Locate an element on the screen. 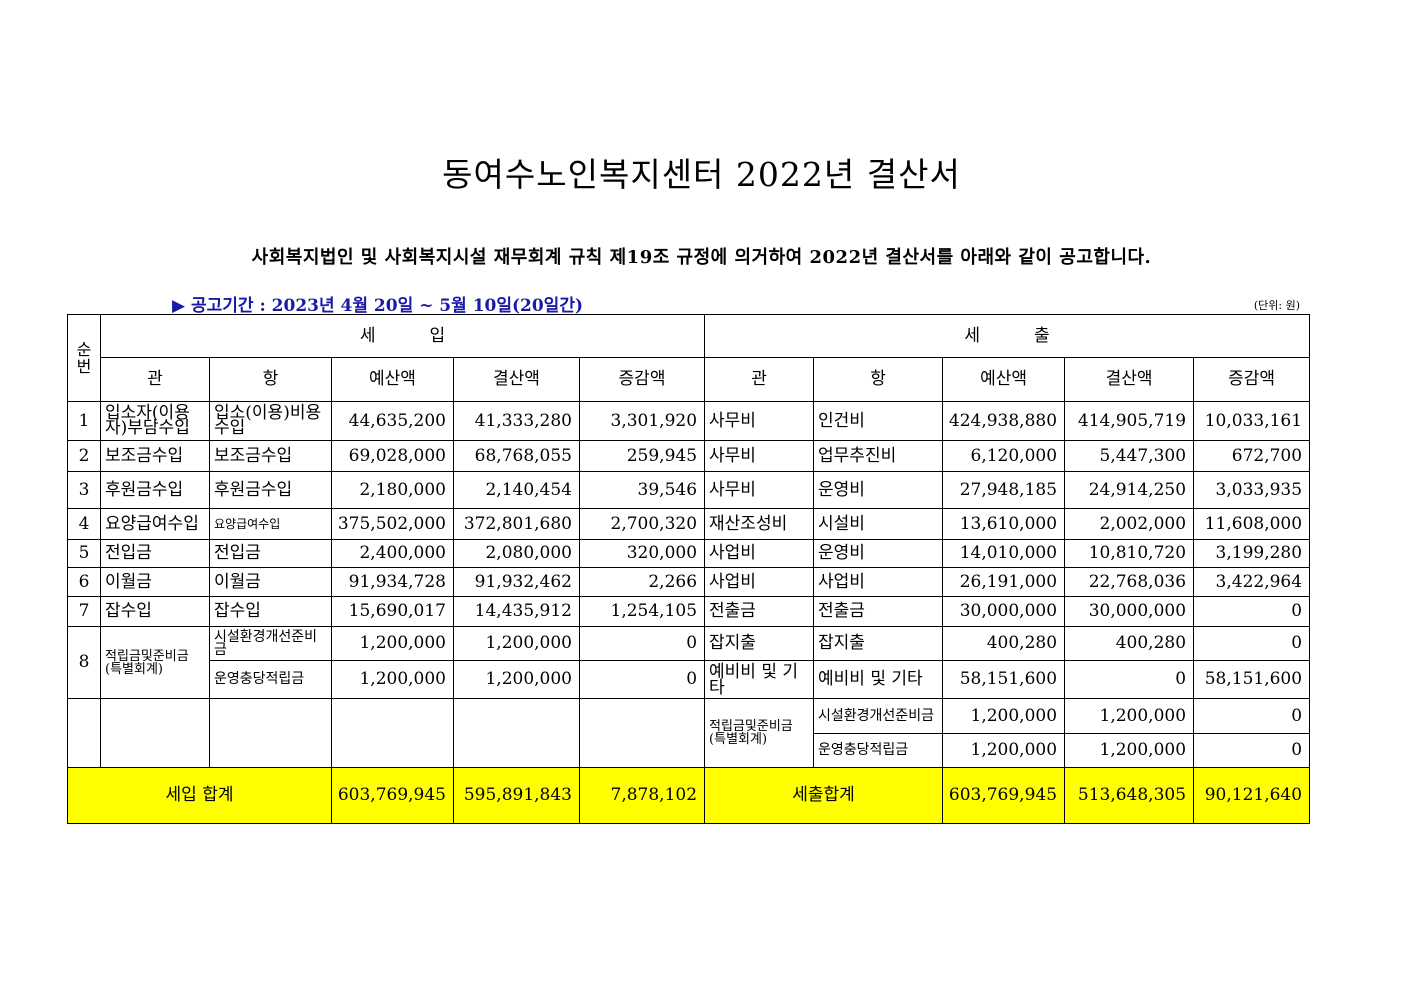 This screenshot has width=1403, height=992. in-hang-cell: 전입금 is located at coordinates (270, 553).